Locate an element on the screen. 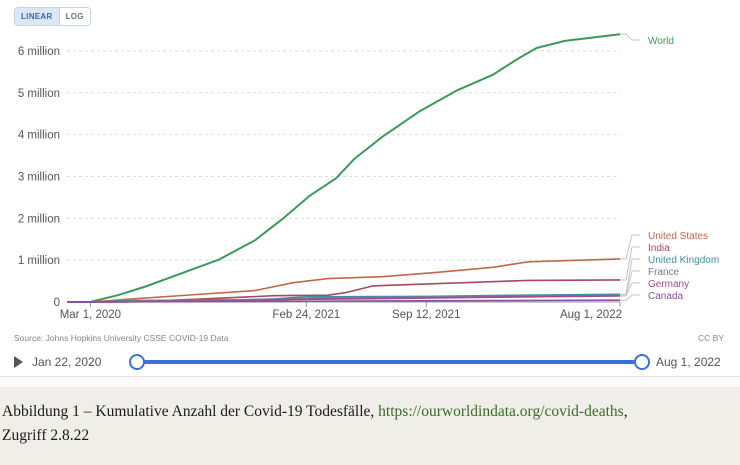 This screenshot has height=465, width=740. caption-comma: , is located at coordinates (625, 411).